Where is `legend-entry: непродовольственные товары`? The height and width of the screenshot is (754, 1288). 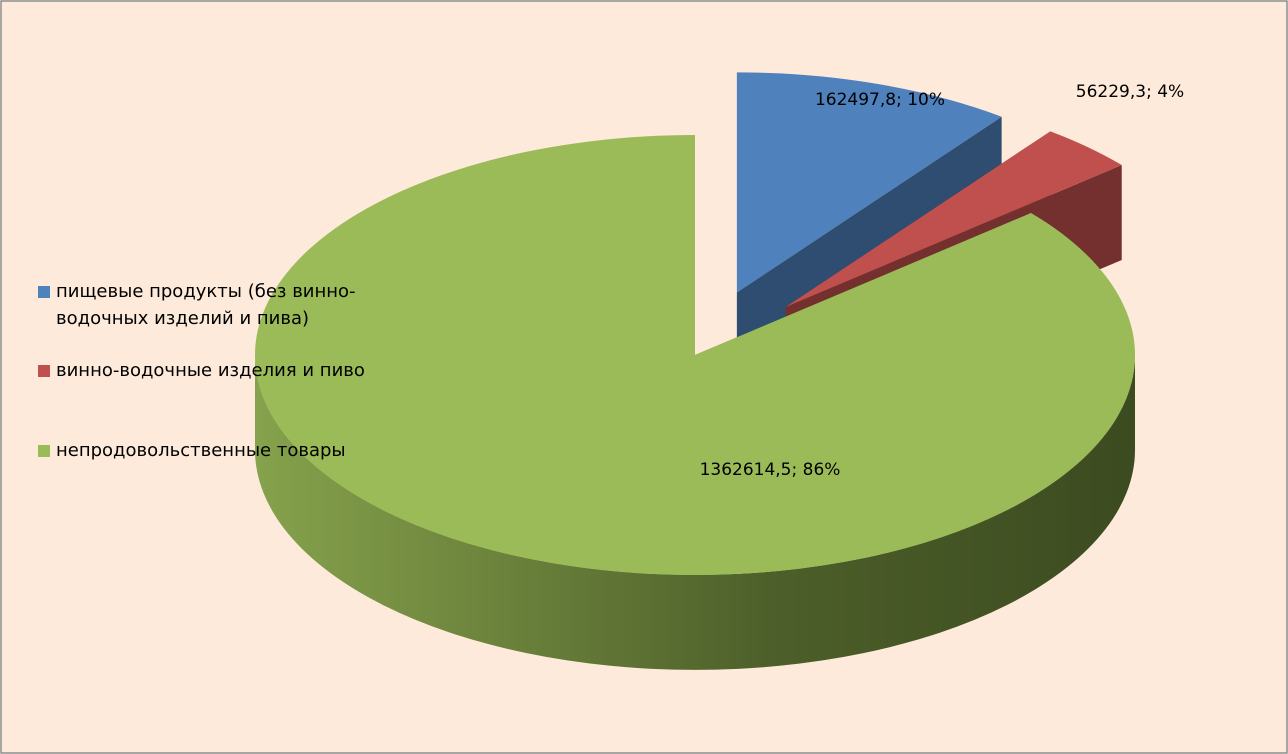 legend-entry: непродовольственные товары is located at coordinates (228, 450).